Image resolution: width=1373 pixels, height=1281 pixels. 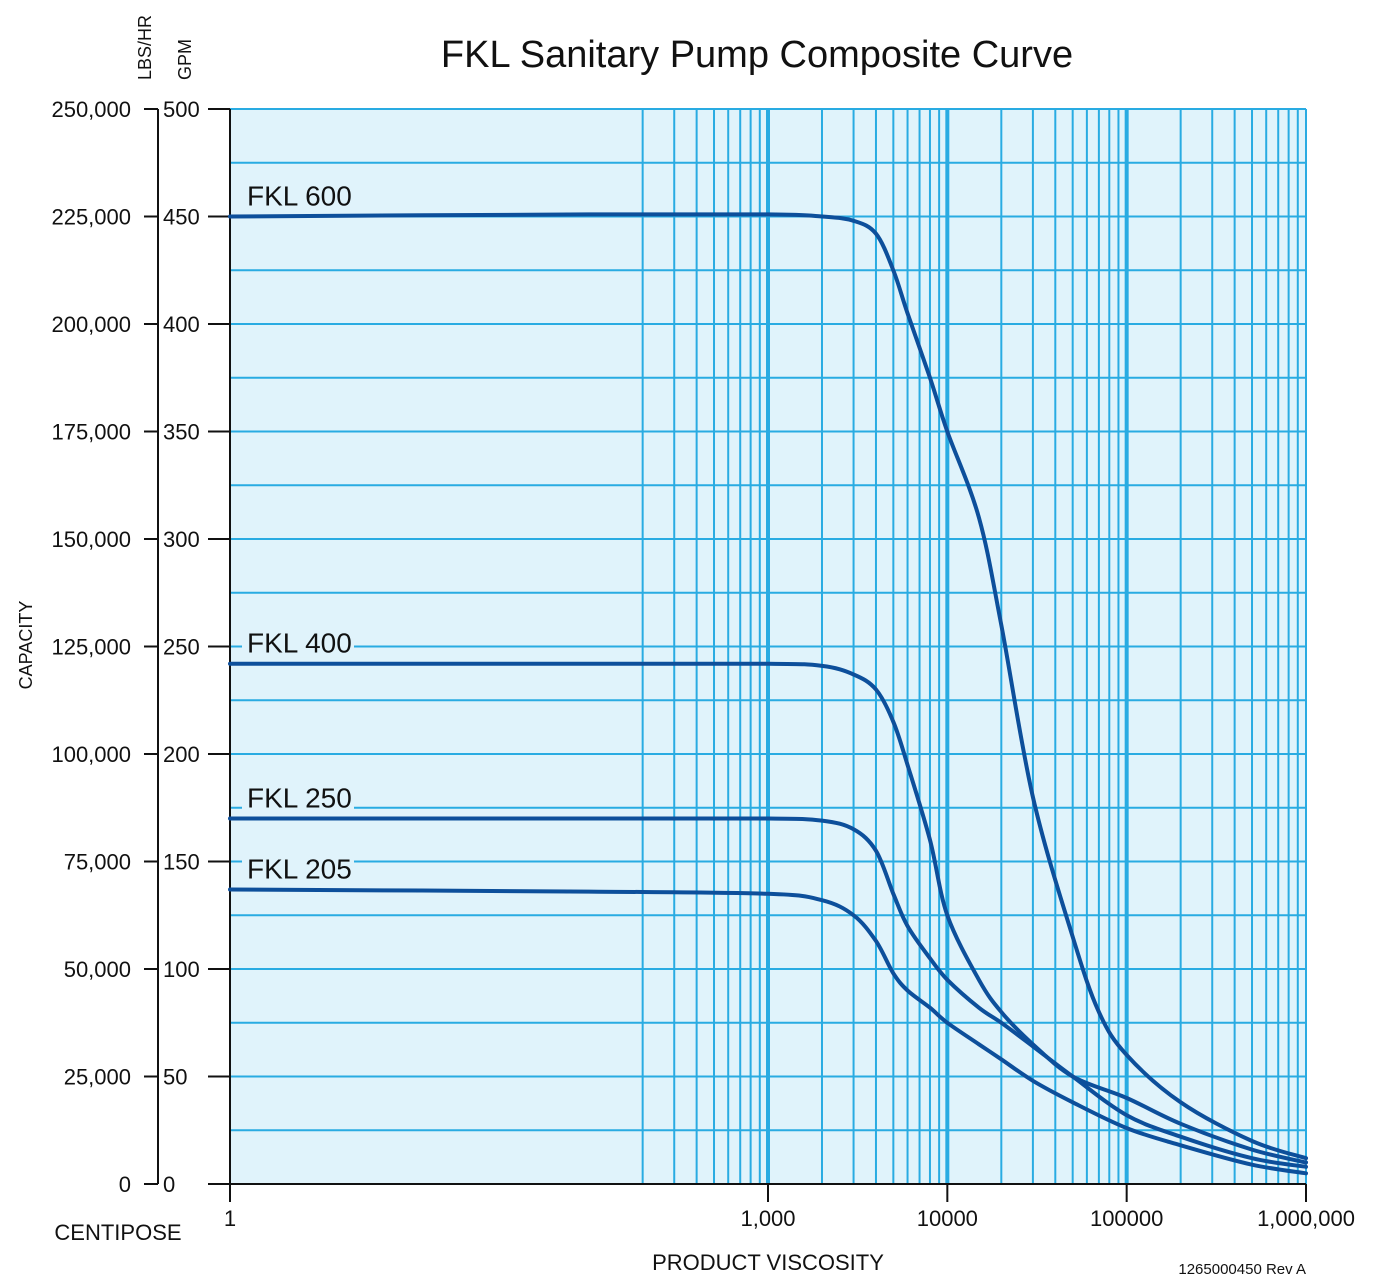 I want to click on gpm-tick-label: 200, so click(x=181, y=754).